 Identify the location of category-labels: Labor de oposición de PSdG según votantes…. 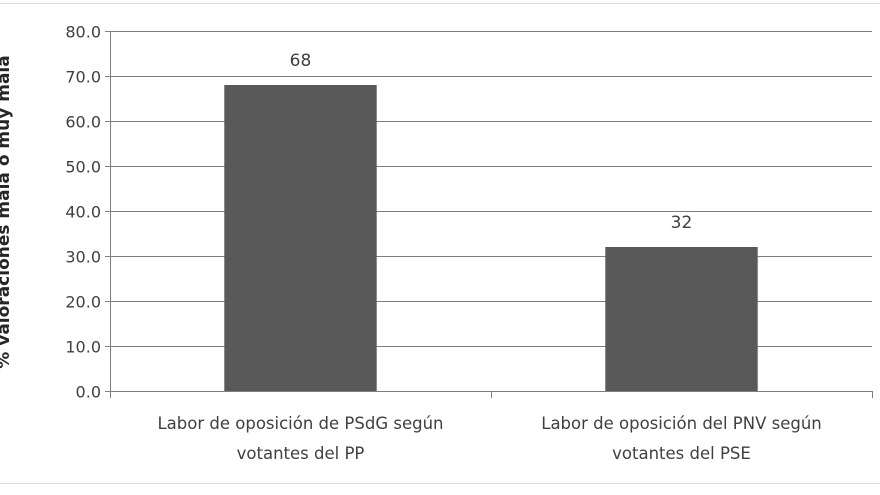
(489, 438).